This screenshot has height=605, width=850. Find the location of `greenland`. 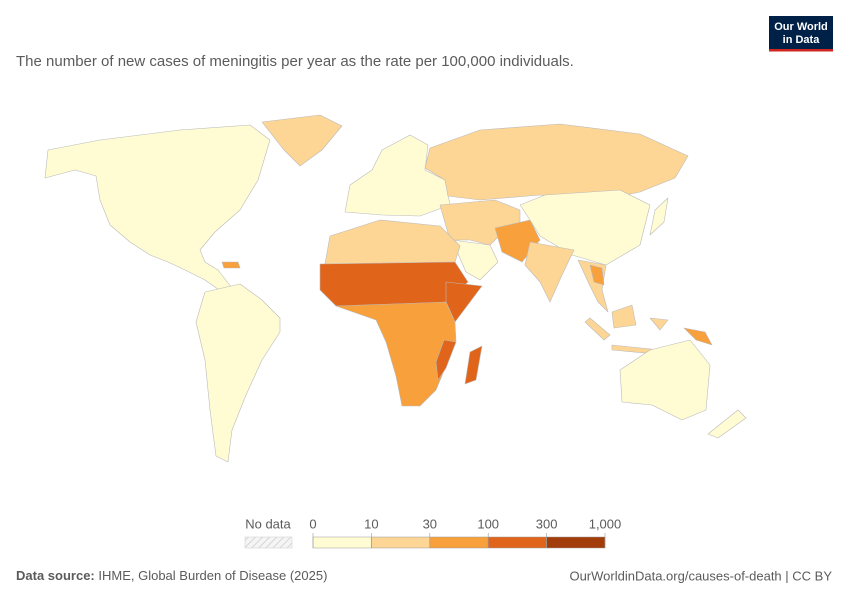

greenland is located at coordinates (302, 140).